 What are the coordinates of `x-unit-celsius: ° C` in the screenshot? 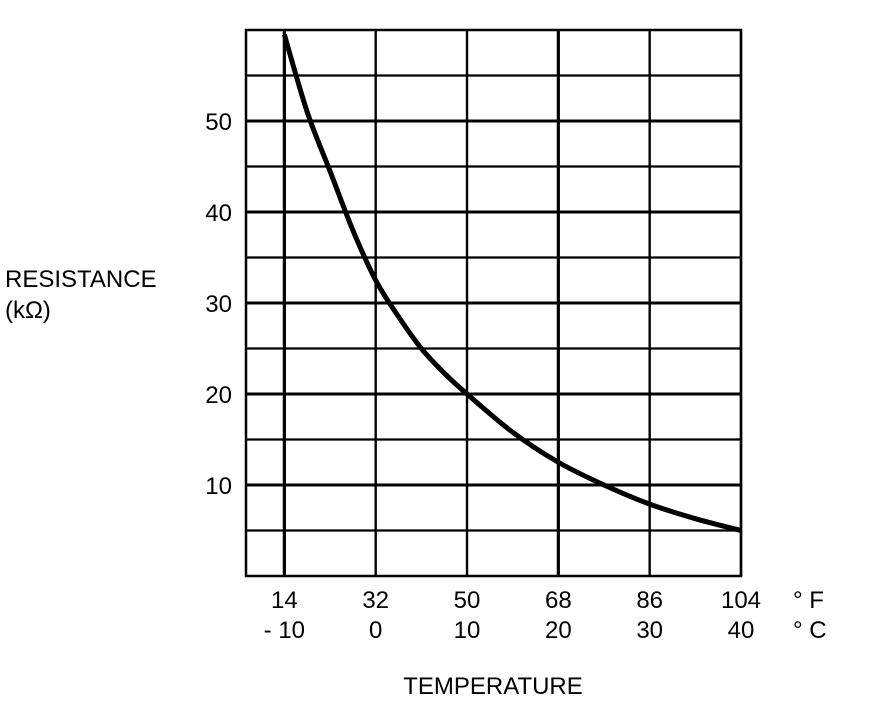 It's located at (810, 630).